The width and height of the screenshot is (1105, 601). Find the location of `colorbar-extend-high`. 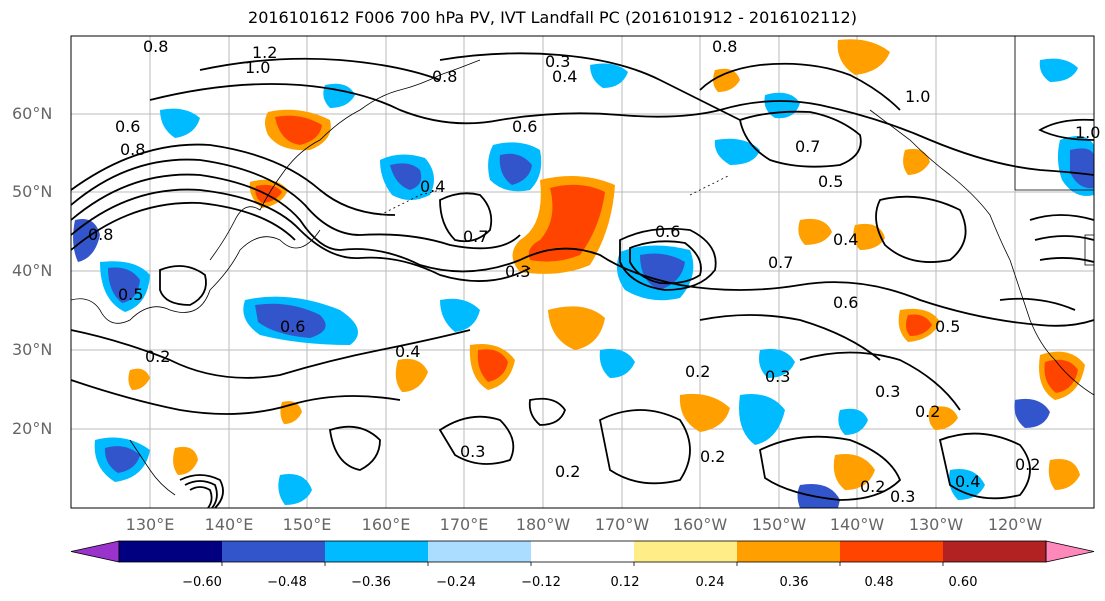

colorbar-extend-high is located at coordinates (1070, 551).